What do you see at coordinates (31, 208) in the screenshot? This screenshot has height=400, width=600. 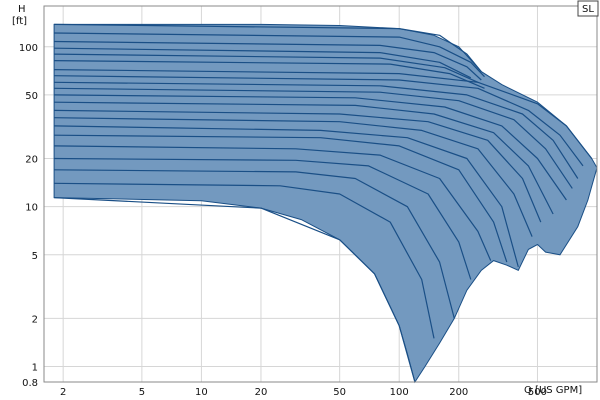 I see `y-tick-label: 10` at bounding box center [31, 208].